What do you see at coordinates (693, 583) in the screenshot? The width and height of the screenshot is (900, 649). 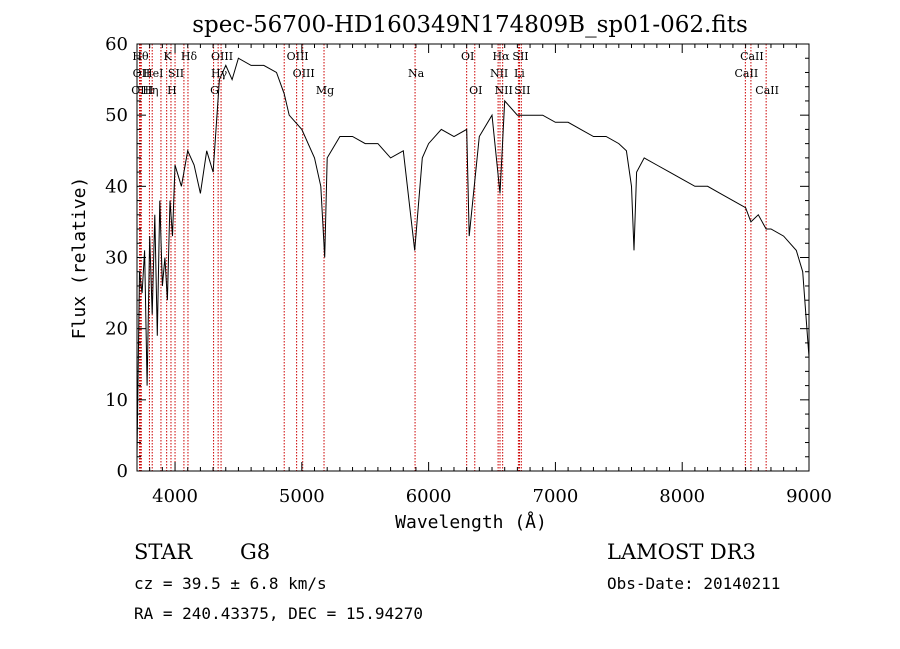 I see `obs-date: Obs-Date: 20140211` at bounding box center [693, 583].